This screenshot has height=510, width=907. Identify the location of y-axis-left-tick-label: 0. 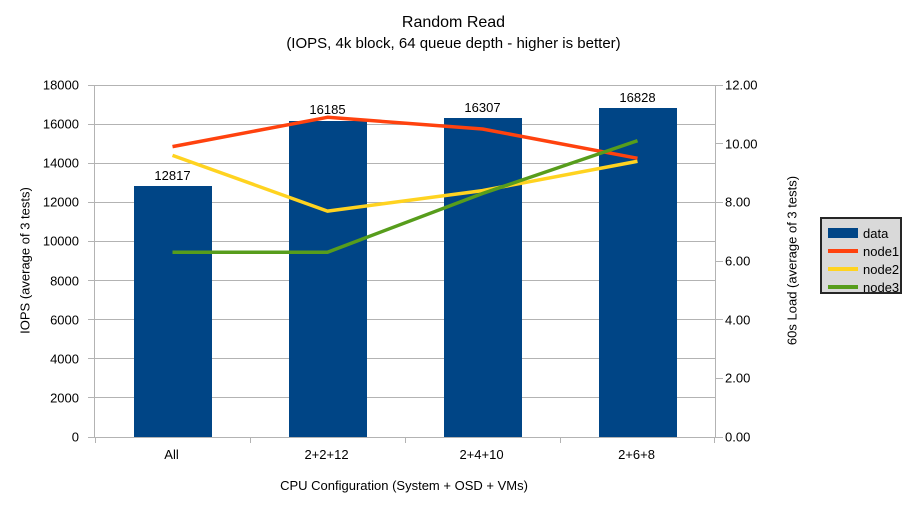
(75, 437).